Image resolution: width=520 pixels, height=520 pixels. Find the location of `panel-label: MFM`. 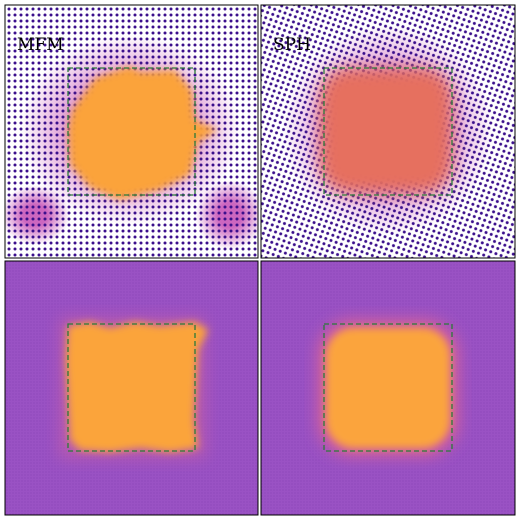

panel-label: MFM is located at coordinates (40, 45).